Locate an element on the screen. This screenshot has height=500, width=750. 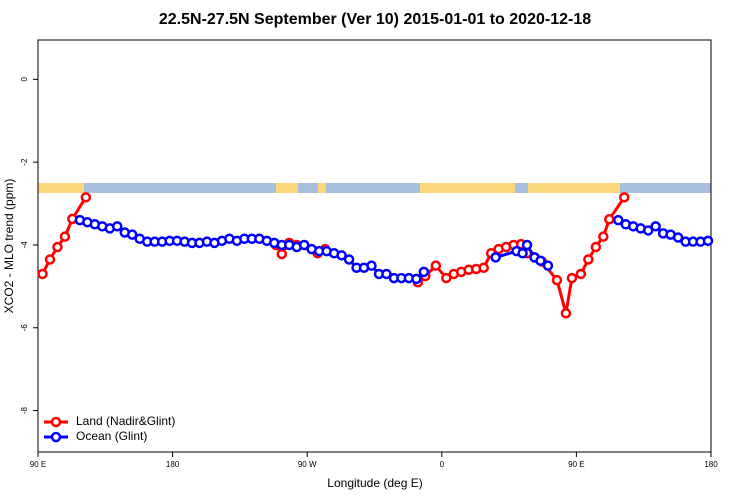
land-mask is located at coordinates (374, 188).